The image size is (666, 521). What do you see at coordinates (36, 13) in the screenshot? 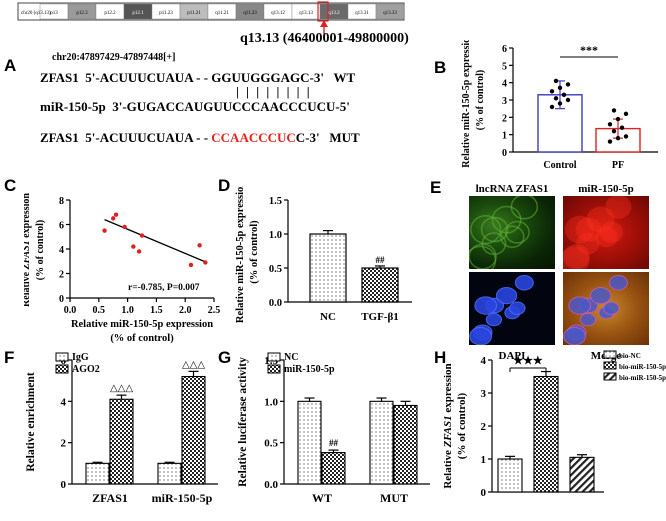
I see `chromosome-name: chr20 (q13.13)` at bounding box center [36, 13].